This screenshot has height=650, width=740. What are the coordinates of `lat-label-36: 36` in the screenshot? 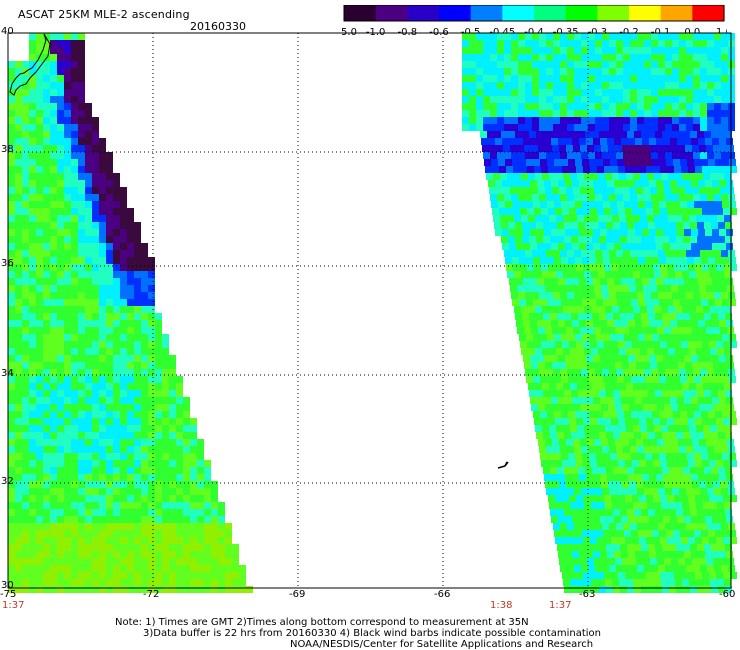 It's located at (7, 263).